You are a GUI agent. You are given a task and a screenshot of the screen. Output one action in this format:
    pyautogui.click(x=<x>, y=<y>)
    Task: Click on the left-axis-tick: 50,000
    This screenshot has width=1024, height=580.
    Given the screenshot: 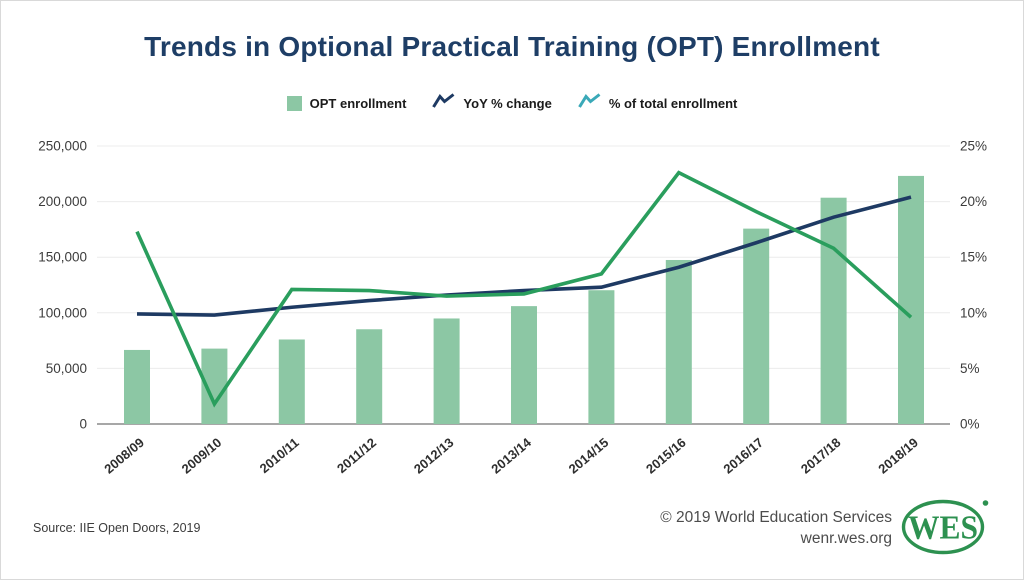 What is the action you would take?
    pyautogui.click(x=66, y=368)
    